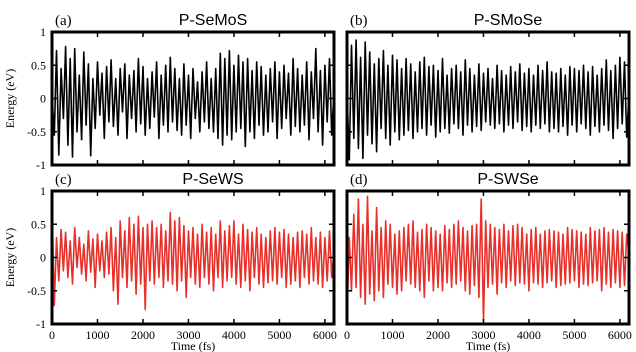 This screenshot has height=352, width=636. I want to click on panel-tag: (a), so click(63, 21).